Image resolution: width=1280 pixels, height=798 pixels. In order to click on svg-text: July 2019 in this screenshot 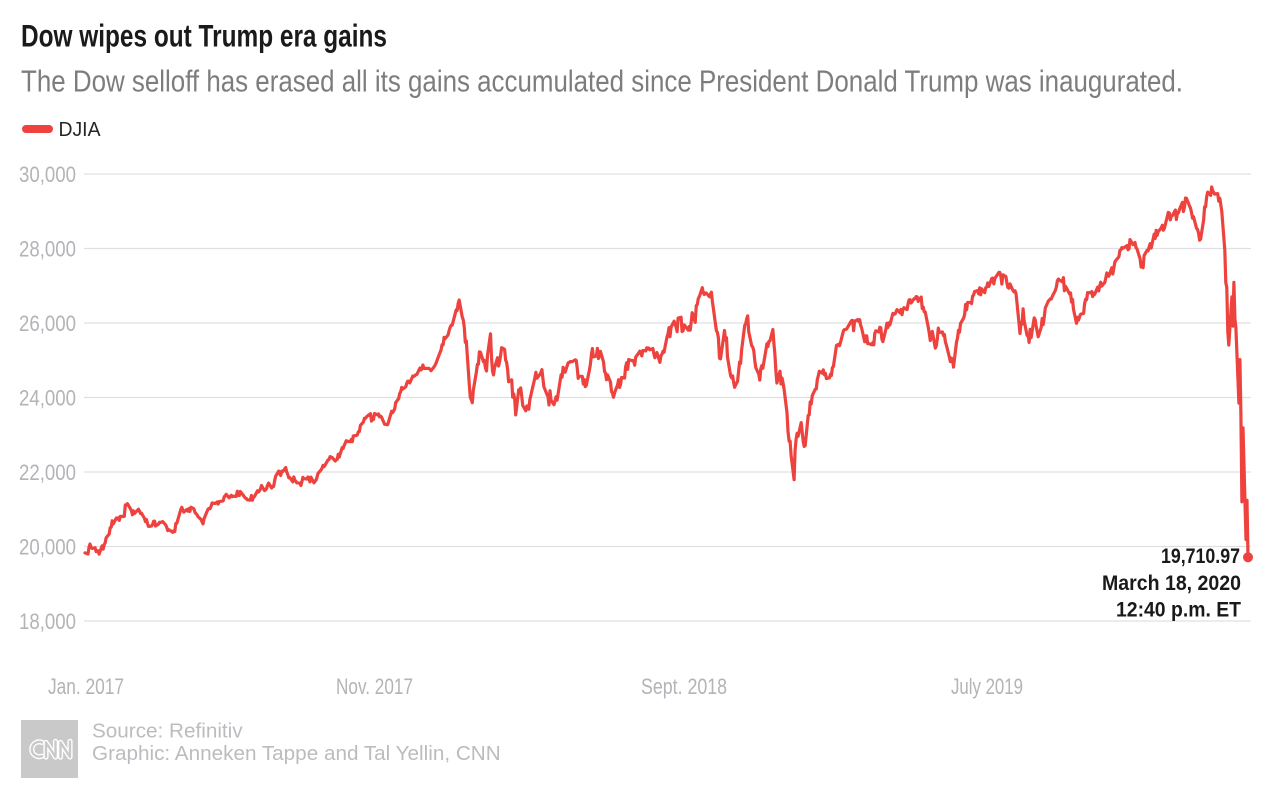, I will do `click(987, 686)`.